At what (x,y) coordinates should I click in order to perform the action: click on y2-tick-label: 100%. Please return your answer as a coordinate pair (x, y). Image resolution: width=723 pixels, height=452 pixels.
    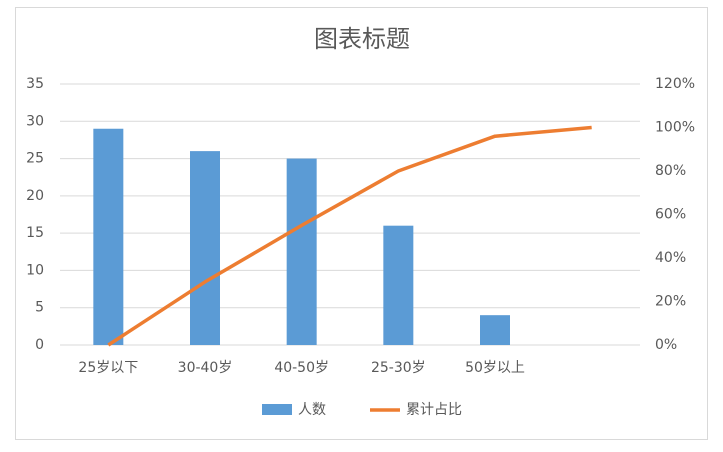
    Looking at the image, I should click on (675, 128).